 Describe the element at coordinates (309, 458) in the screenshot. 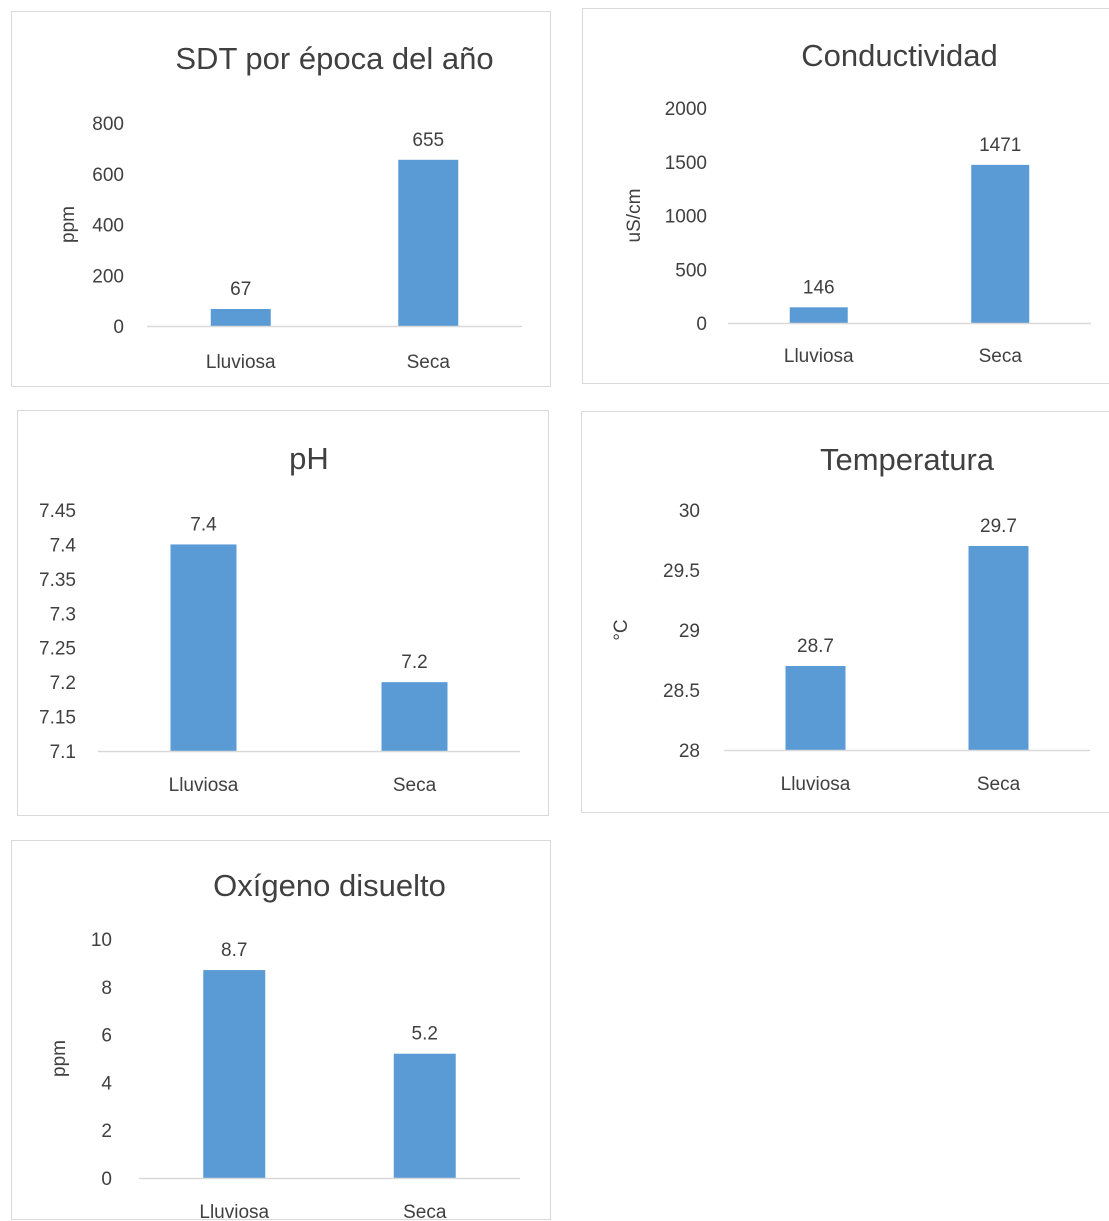

I see `chart-title: pH` at that location.